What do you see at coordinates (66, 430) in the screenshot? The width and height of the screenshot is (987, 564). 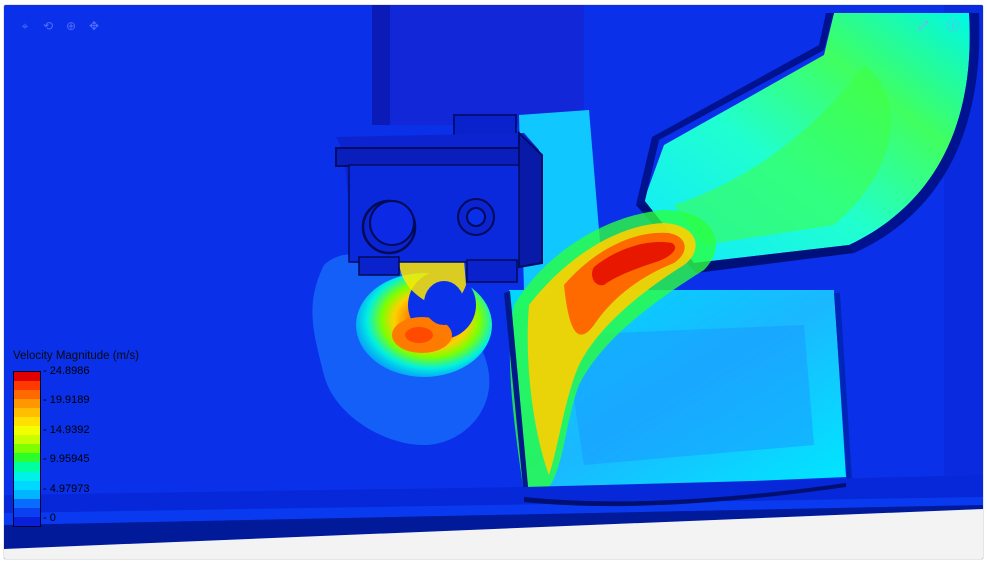 I see `legend-label: 14.9392` at bounding box center [66, 430].